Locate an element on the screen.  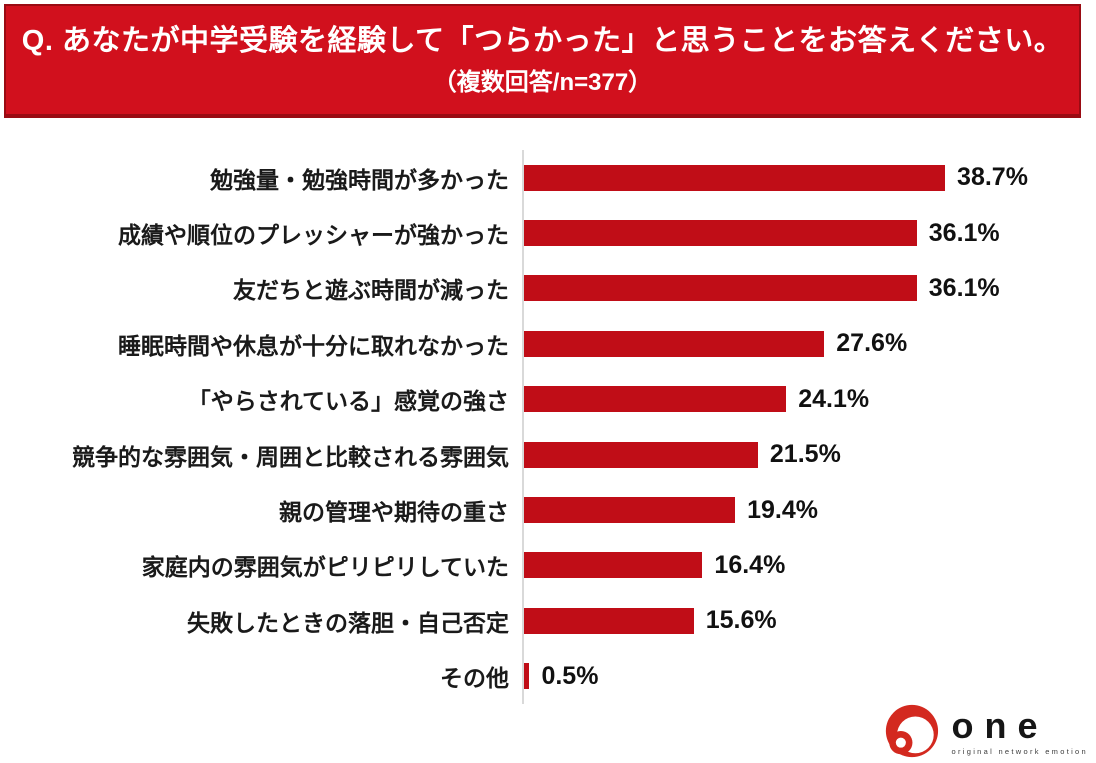
bar-track: 19.4% is located at coordinates (809, 510).